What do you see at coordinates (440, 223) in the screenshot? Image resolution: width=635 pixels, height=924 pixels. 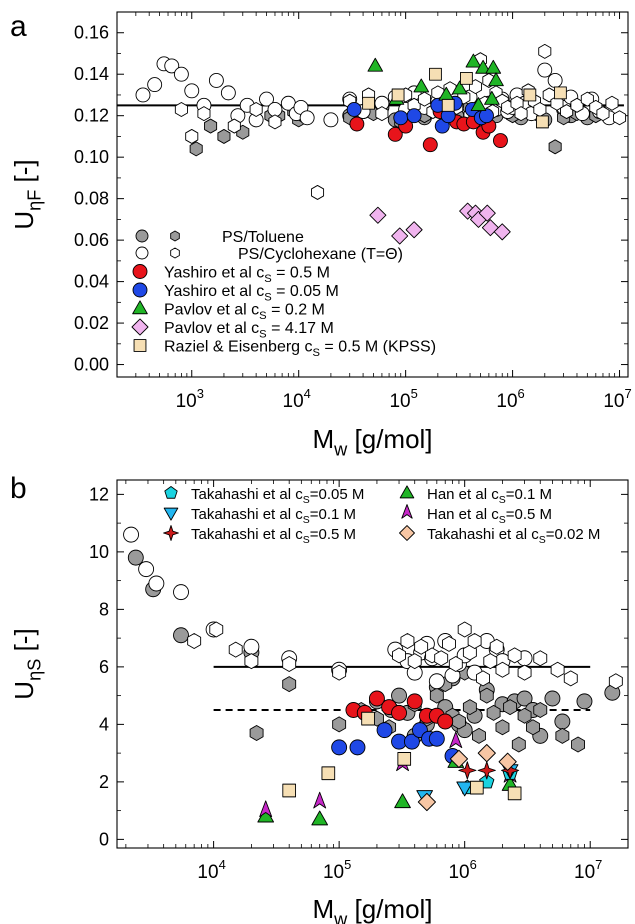 I see `series-diamond-pink` at bounding box center [440, 223].